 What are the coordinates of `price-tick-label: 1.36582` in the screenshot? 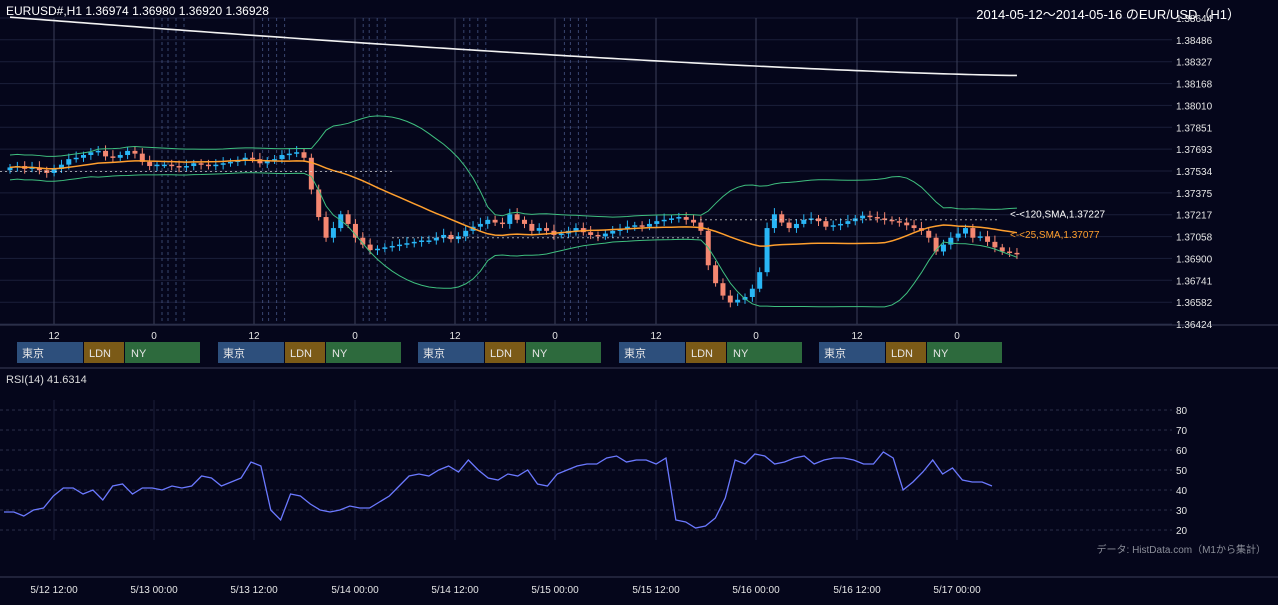 It's located at (1194, 303).